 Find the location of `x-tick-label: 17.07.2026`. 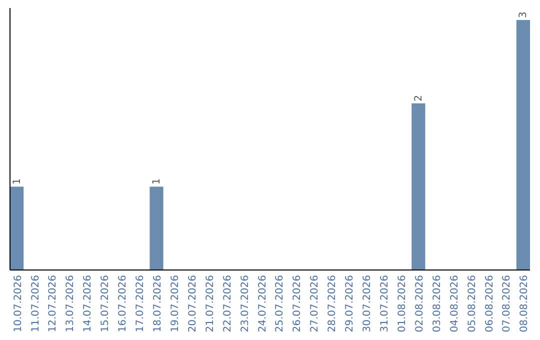

x-tick-label: 17.07.2026 is located at coordinates (140, 303).